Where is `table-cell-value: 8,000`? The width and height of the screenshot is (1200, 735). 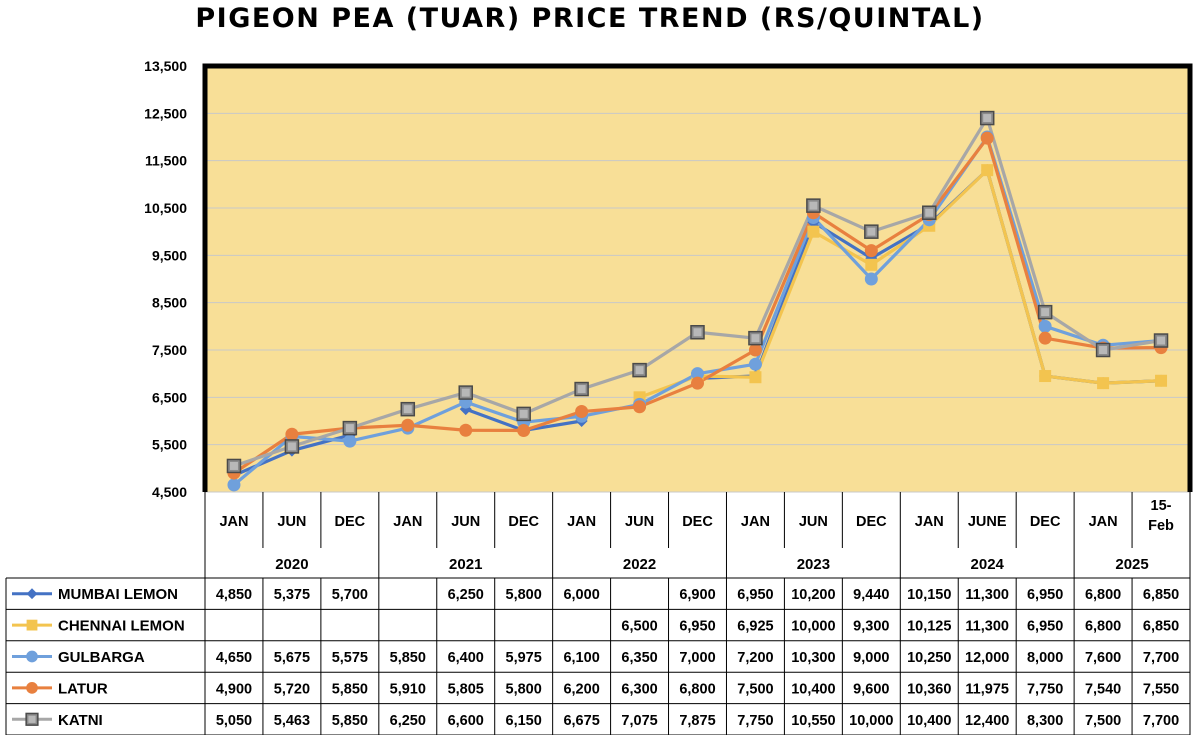
table-cell-value: 8,000 is located at coordinates (1045, 658).